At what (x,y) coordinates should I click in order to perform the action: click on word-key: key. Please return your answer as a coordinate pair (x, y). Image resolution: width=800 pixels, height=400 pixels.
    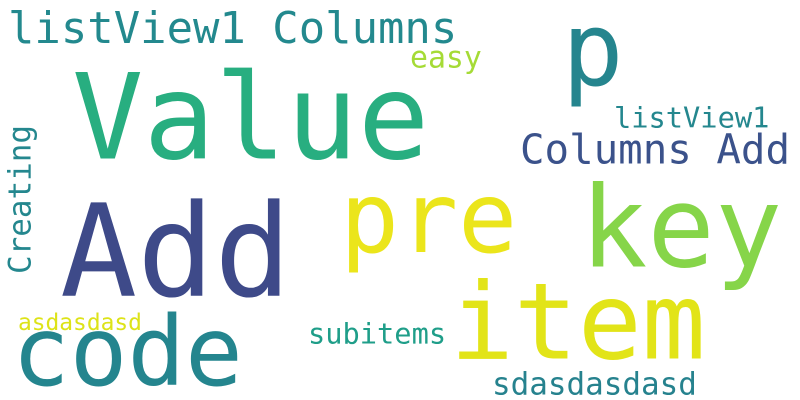
    Looking at the image, I should click on (681, 227).